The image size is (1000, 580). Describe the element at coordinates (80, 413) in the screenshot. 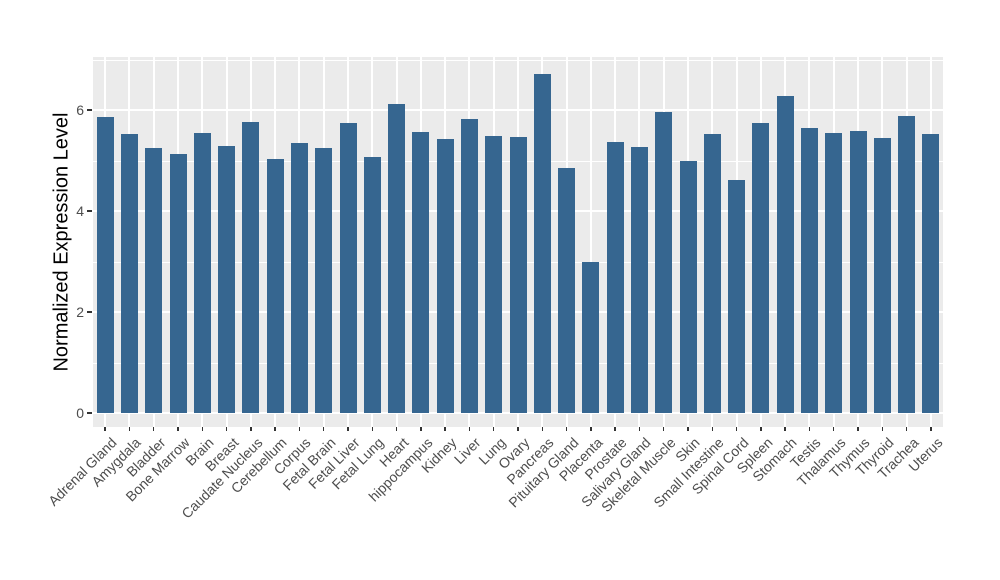

I see `y-tick-label: 0` at that location.